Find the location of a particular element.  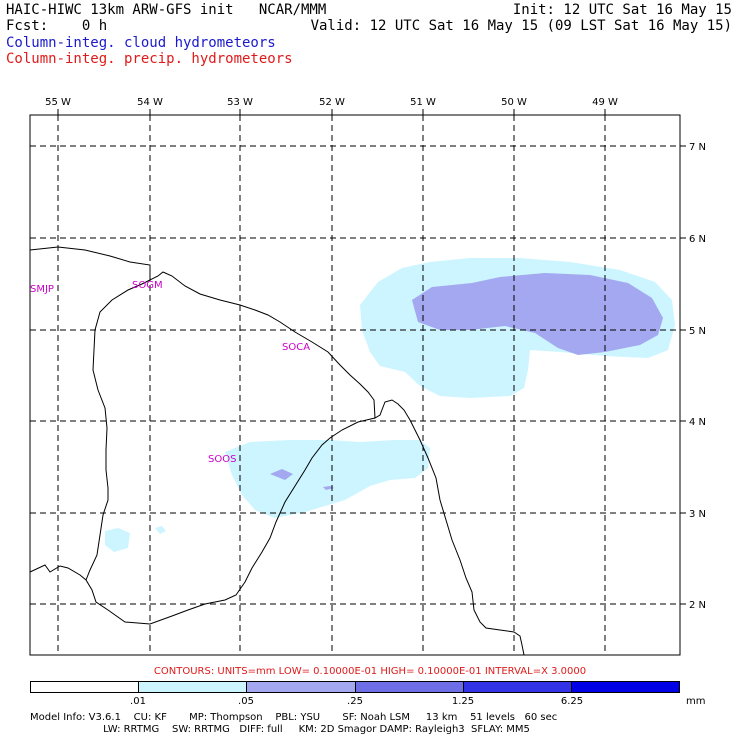

lat-label: 5 N is located at coordinates (697, 331).